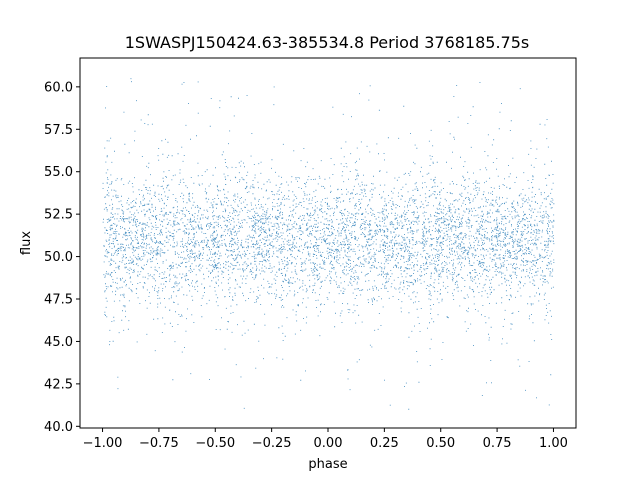 This screenshot has height=480, width=640. I want to click on x-tick-label: −0.25, so click(272, 443).